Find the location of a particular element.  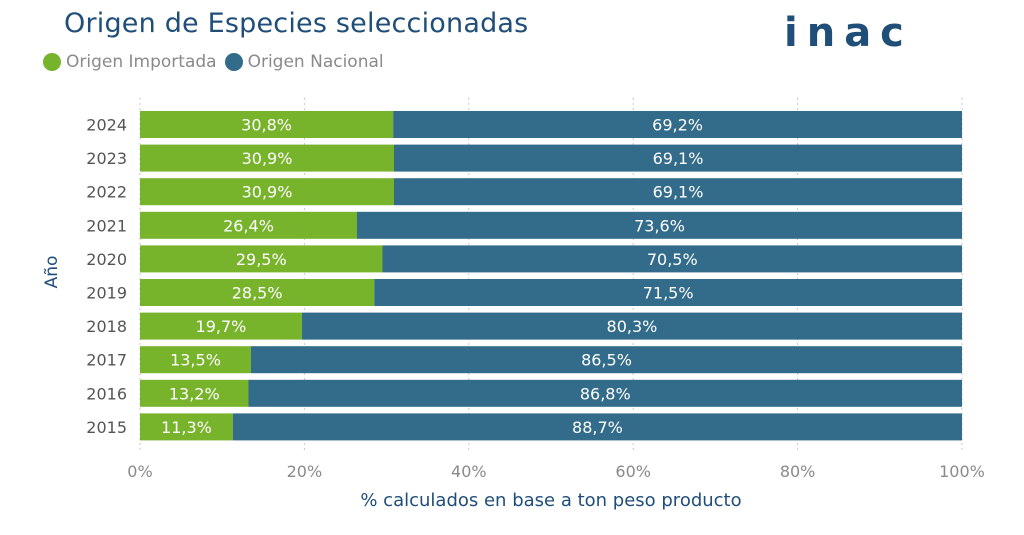

data-label-nacional: 69,2% is located at coordinates (677, 125).